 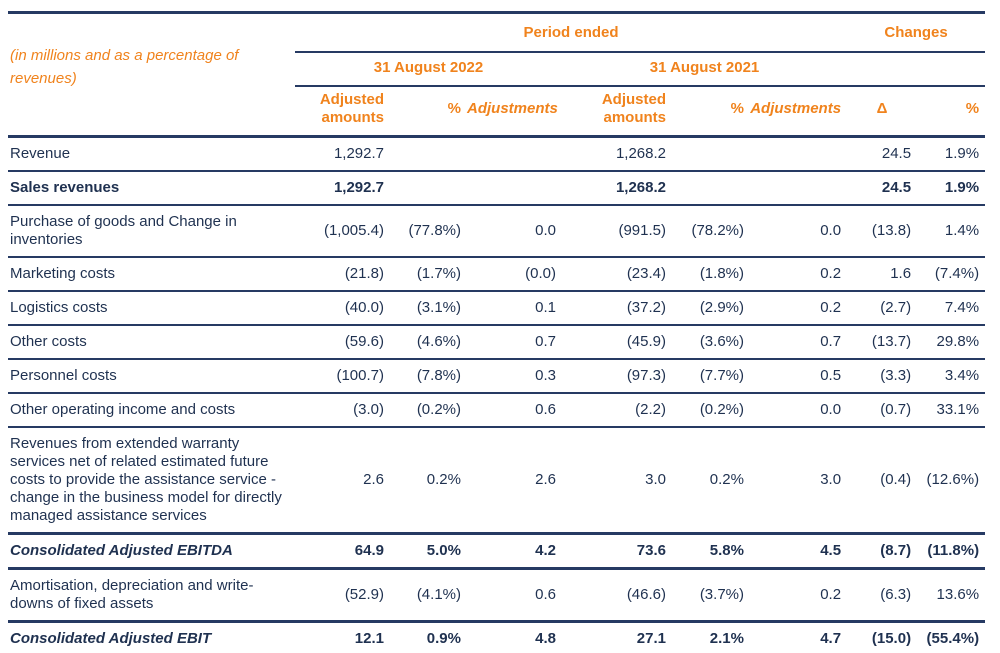 What do you see at coordinates (617, 274) in the screenshot?
I see `cell-value: (23.4)` at bounding box center [617, 274].